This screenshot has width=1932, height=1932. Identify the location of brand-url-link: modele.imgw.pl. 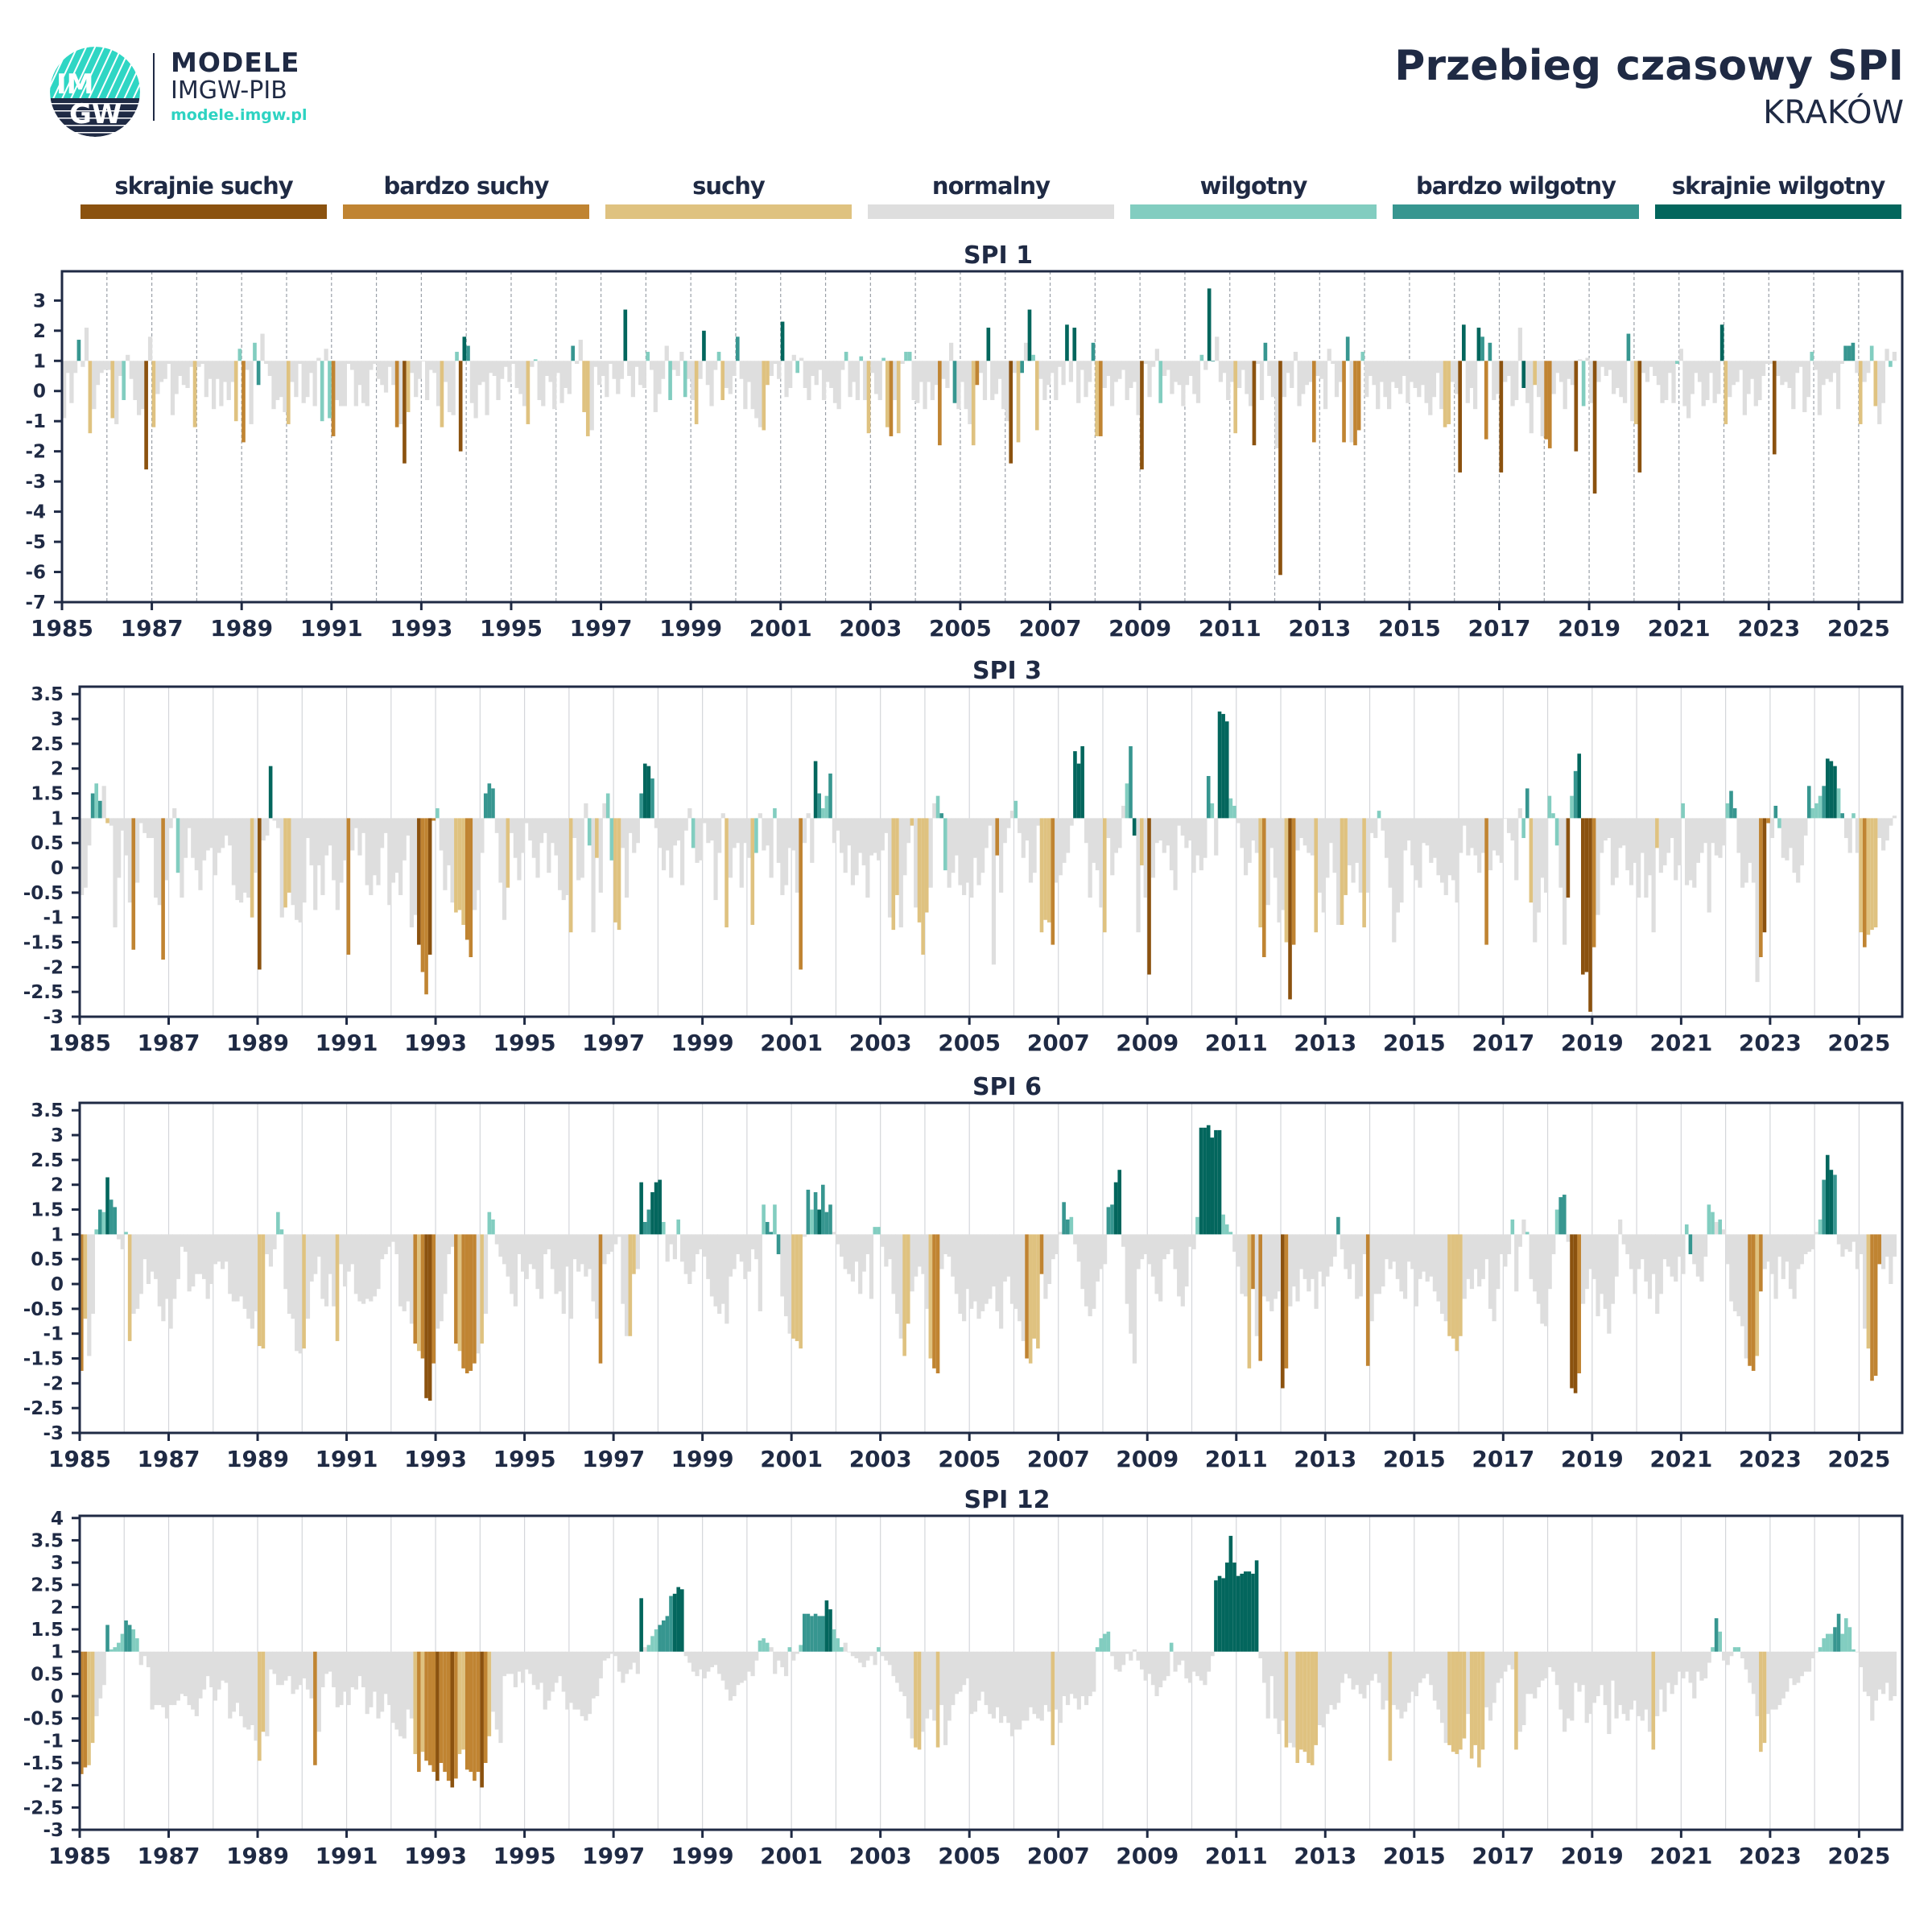
(239, 115).